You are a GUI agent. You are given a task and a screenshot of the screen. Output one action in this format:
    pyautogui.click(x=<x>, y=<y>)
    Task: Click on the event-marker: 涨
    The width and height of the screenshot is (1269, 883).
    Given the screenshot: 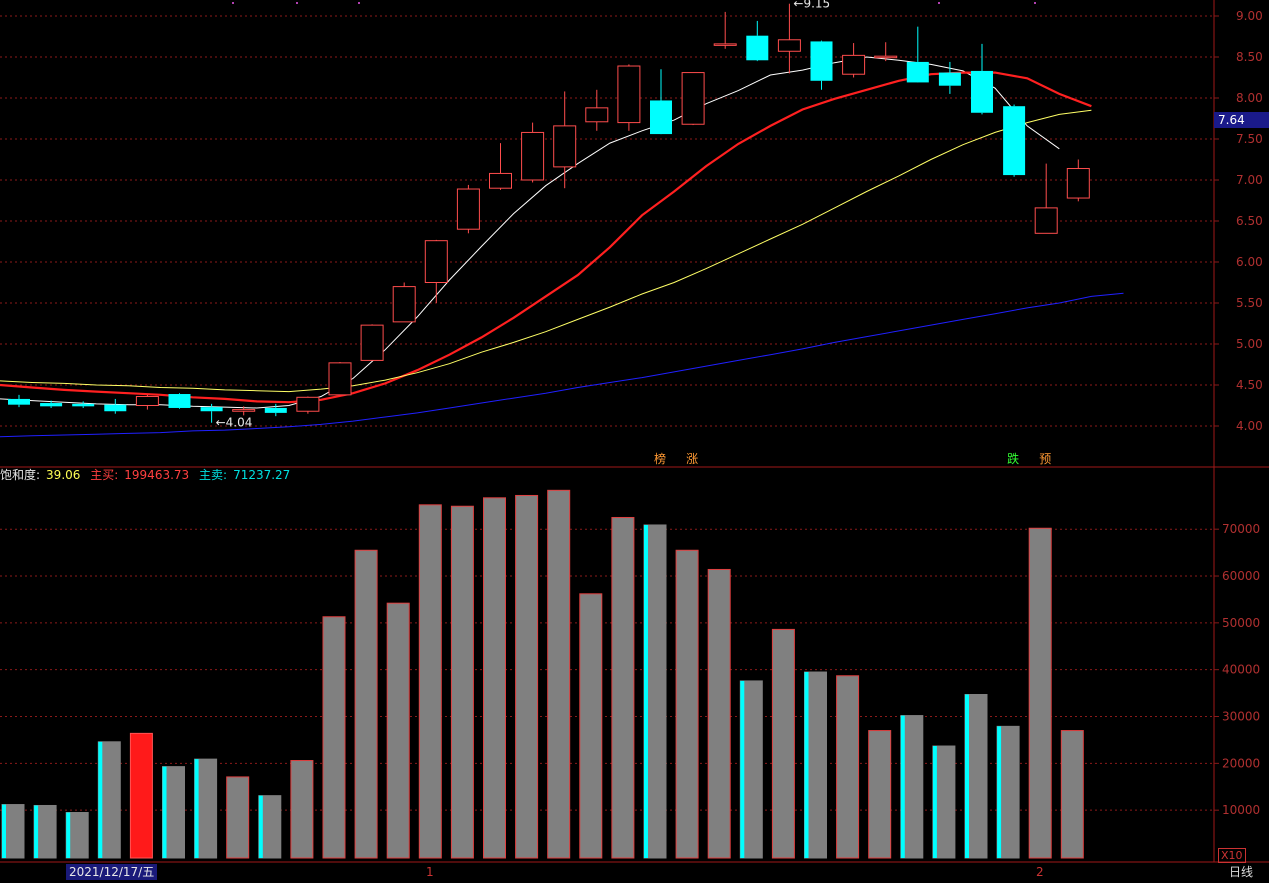 What is the action you would take?
    pyautogui.click(x=692, y=459)
    